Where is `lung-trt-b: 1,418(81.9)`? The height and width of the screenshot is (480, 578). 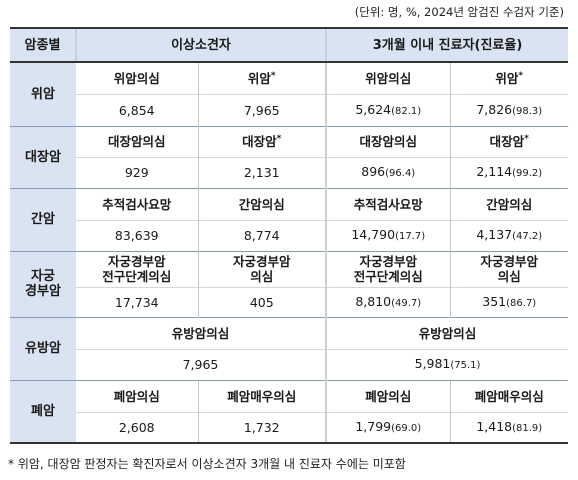
lung-trt-b: 1,418(81.9) is located at coordinates (508, 427).